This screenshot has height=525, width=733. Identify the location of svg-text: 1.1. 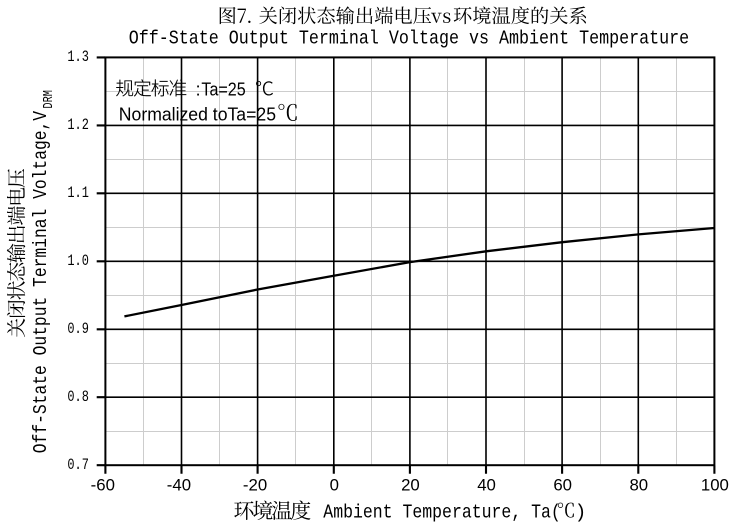
(78, 193).